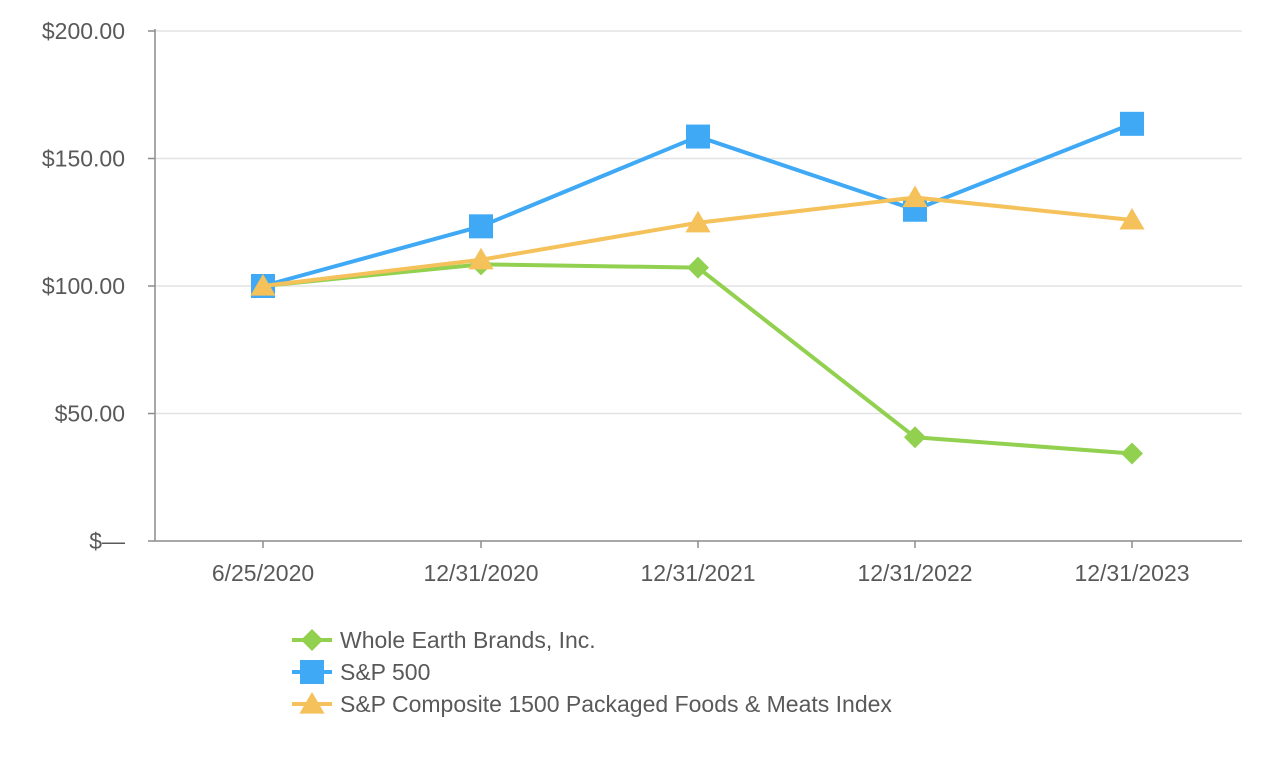 The width and height of the screenshot is (1272, 760). Describe the element at coordinates (83, 286) in the screenshot. I see `y-tick-label: $100.00` at that location.